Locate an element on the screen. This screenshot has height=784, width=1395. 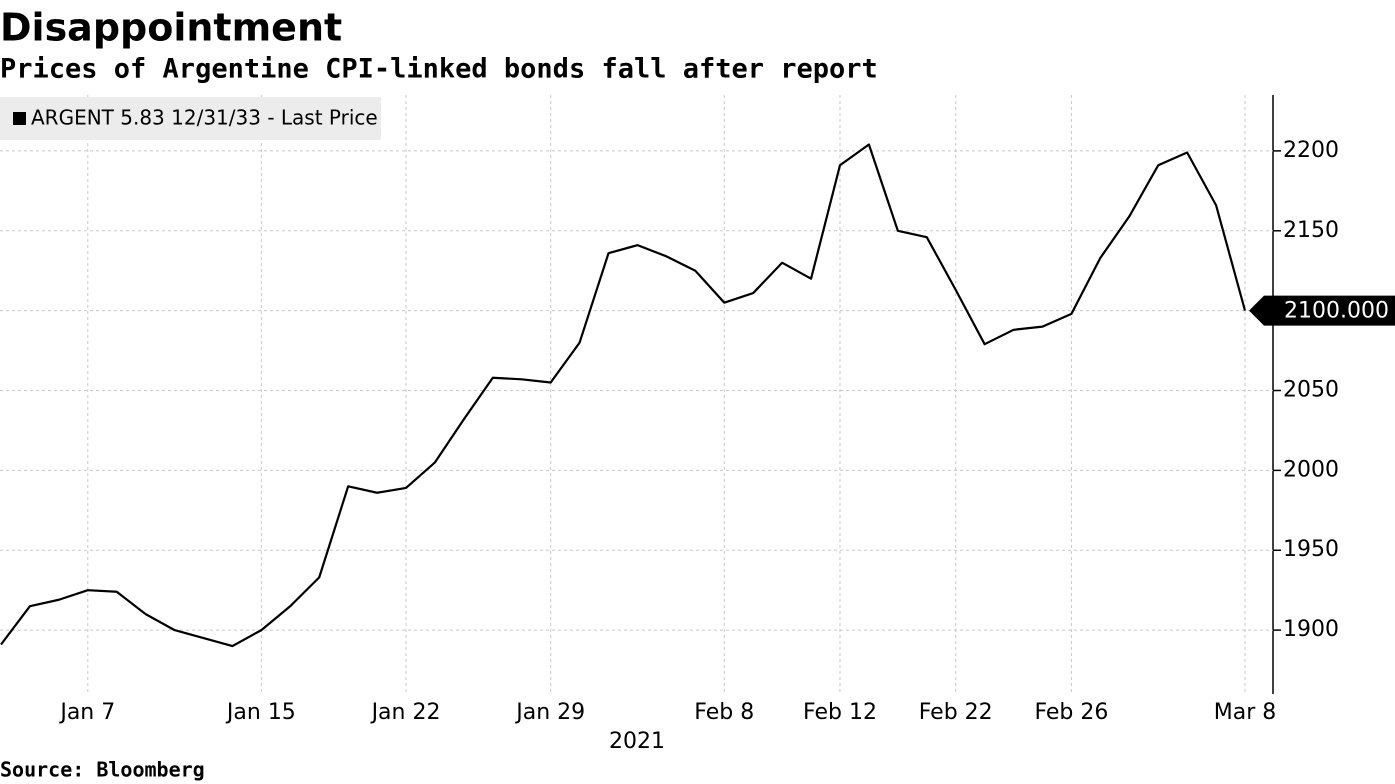
x-tick-label: Jan 29 is located at coordinates (549, 712).